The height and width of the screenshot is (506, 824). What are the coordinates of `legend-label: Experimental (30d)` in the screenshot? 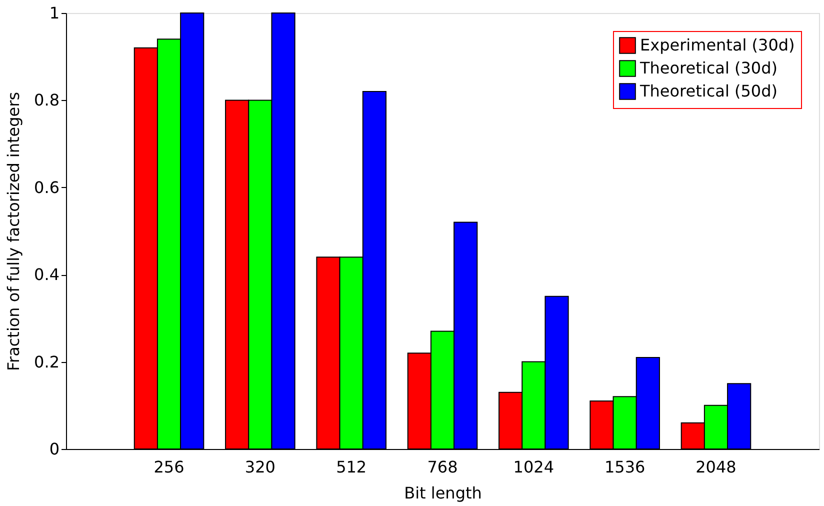 It's located at (717, 45).